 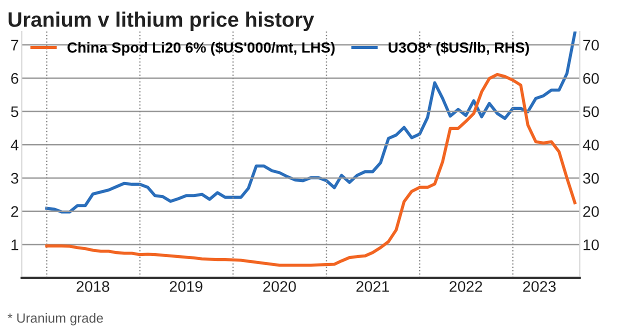 I want to click on legend-label: China Spod Li20 6% ($US'000/mt, LHS), so click(x=201, y=49).